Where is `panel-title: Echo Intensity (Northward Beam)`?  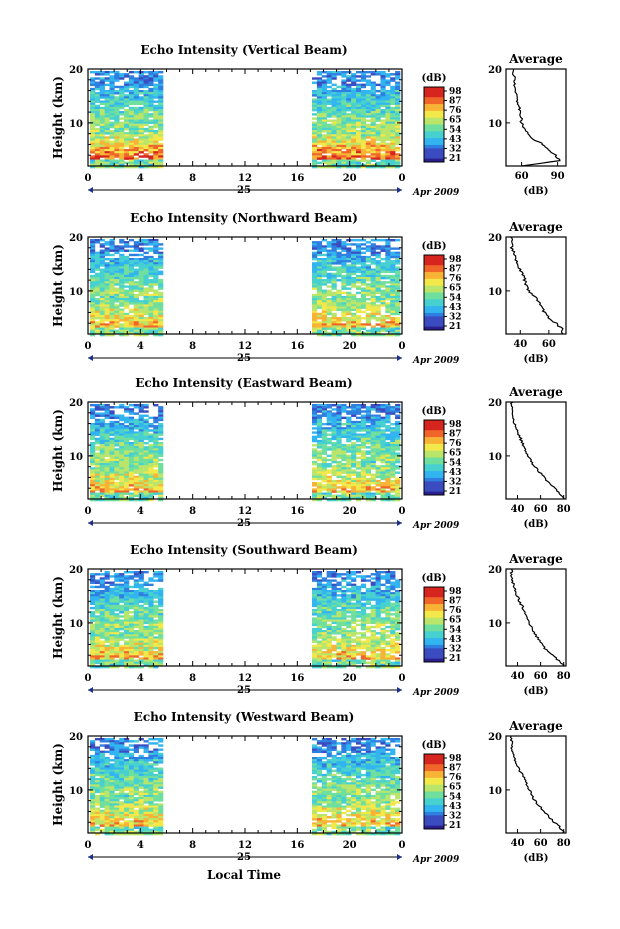 panel-title: Echo Intensity (Northward Beam) is located at coordinates (244, 218).